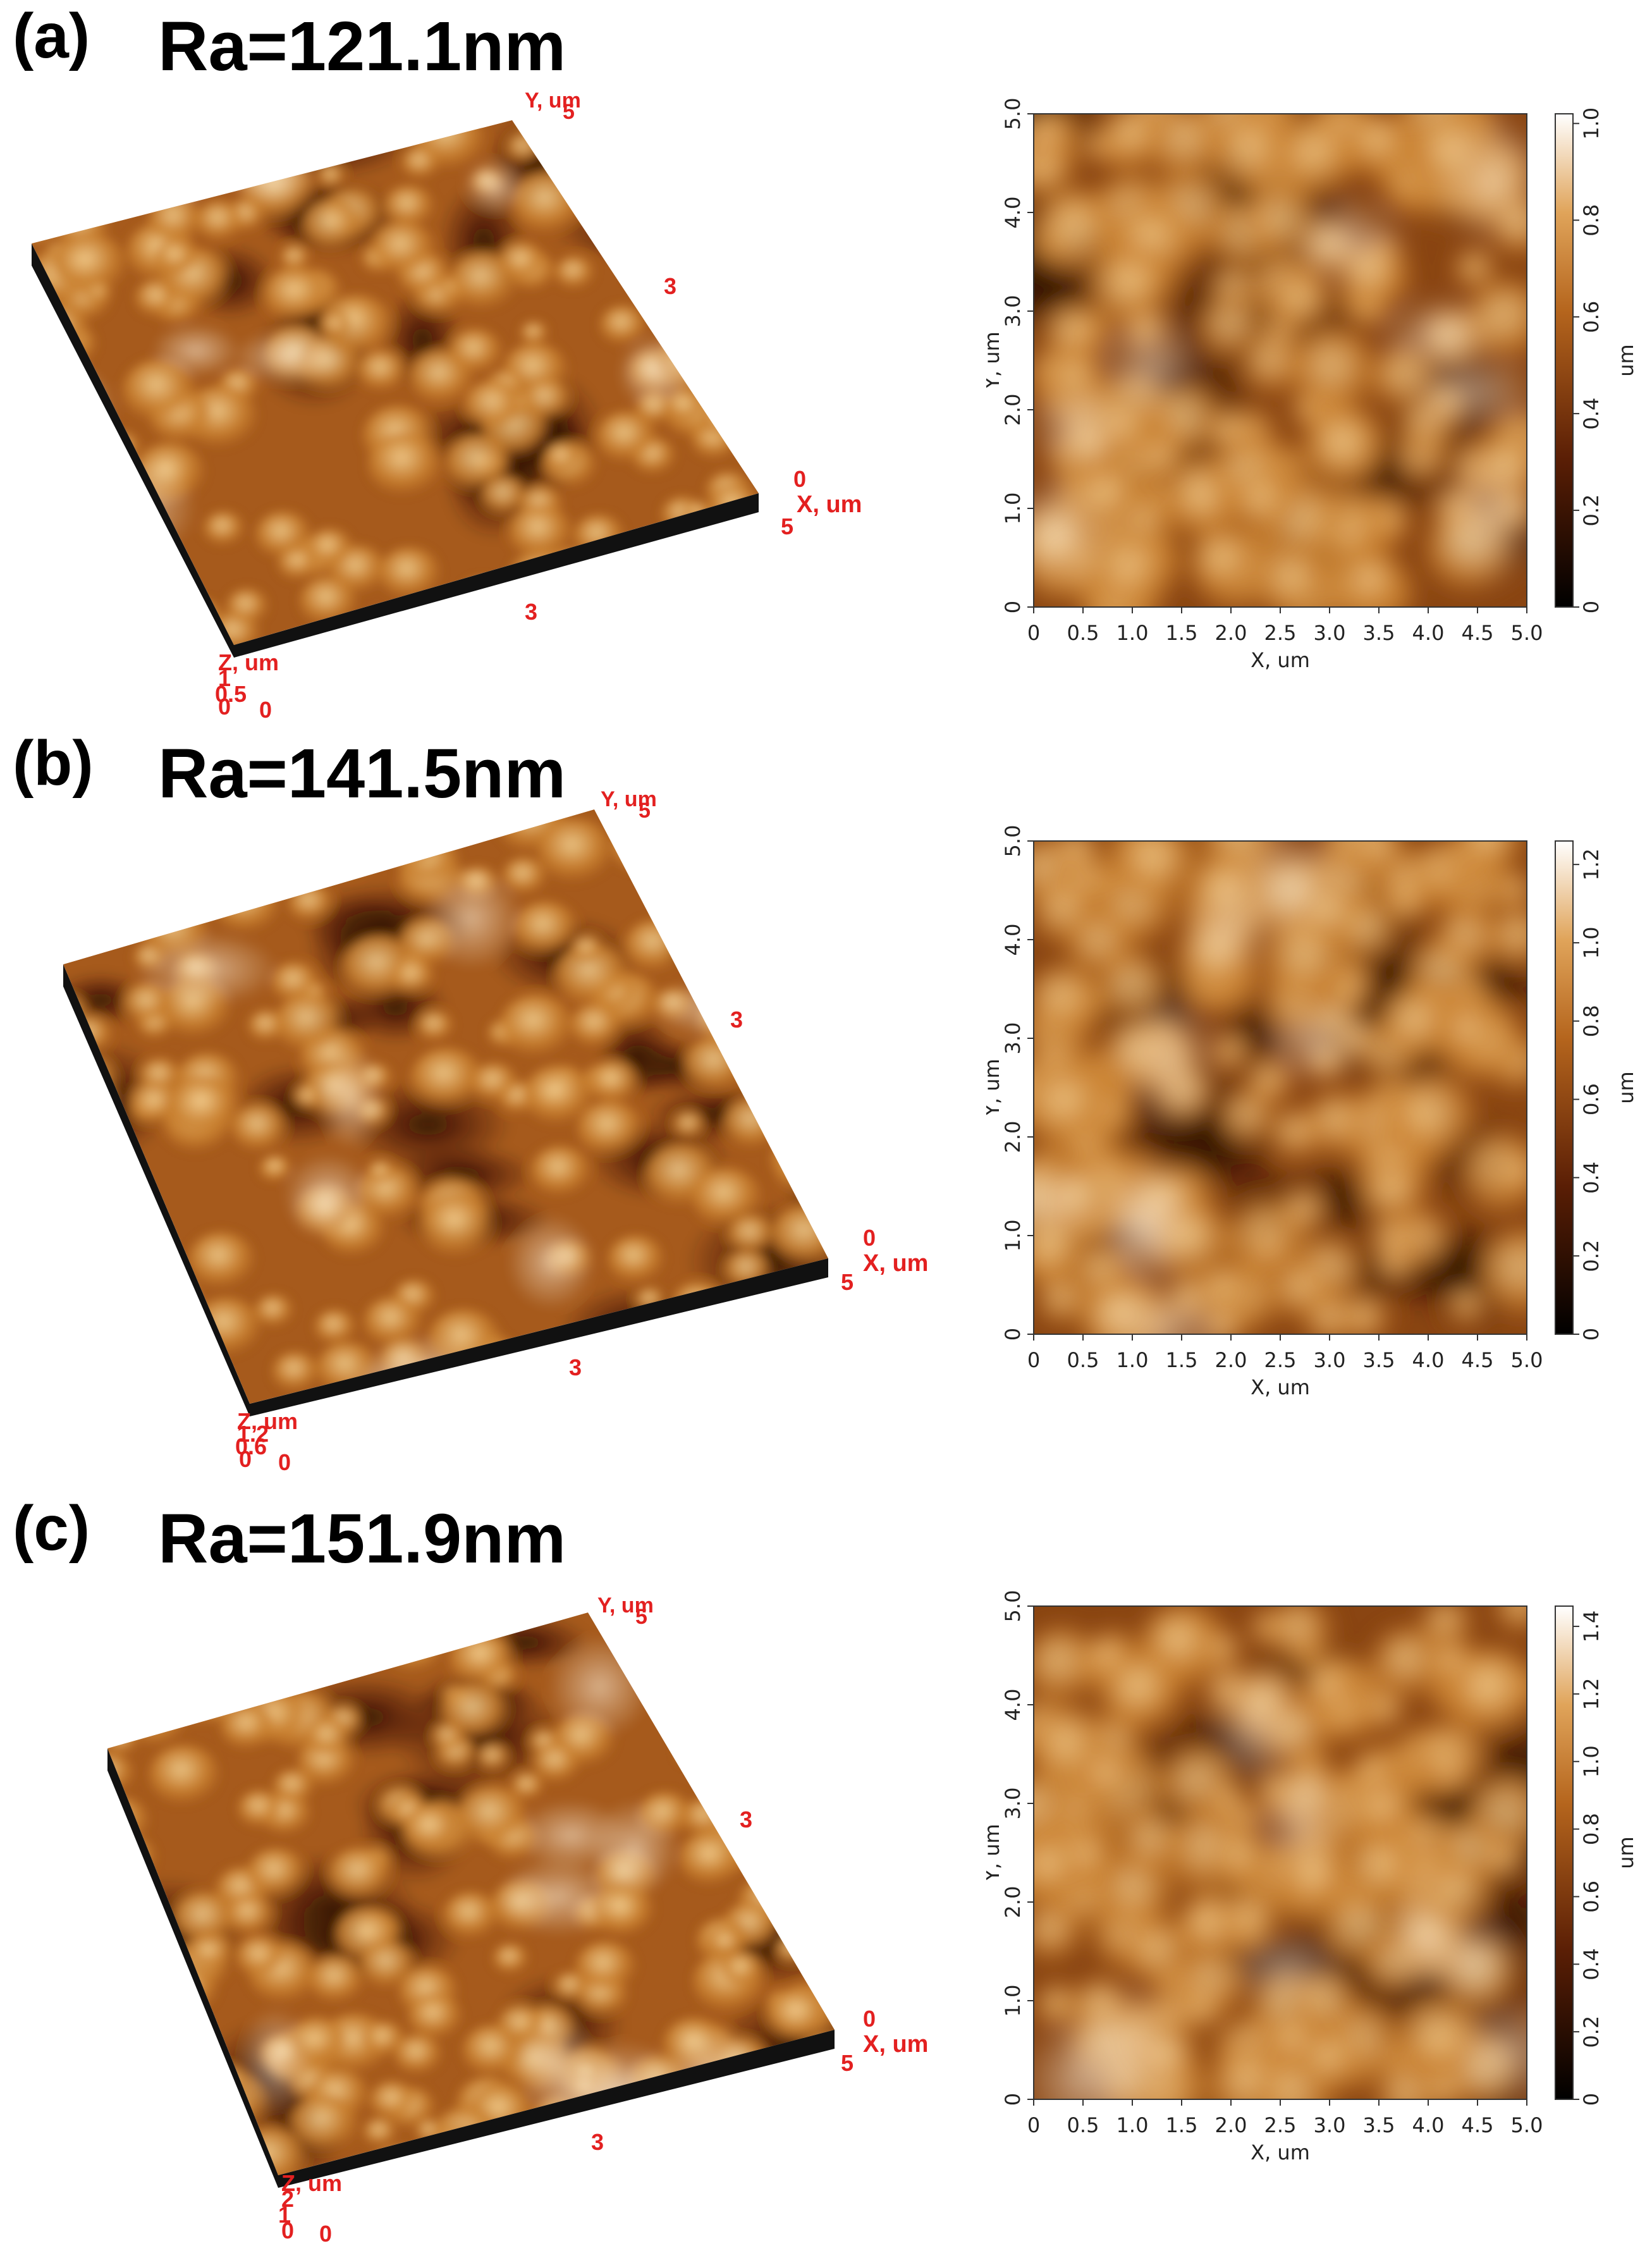  I want to click on height-map-image, so click(1280, 1088).